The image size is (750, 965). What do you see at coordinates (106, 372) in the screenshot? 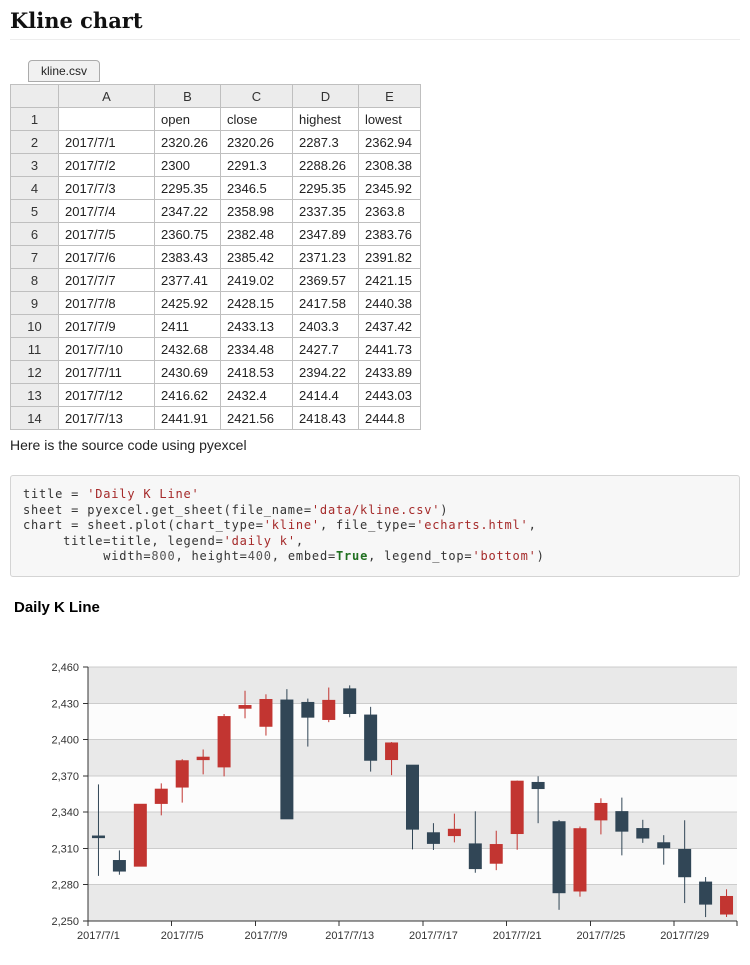
I see `sheet-cell: 2017/7/11` at bounding box center [106, 372].